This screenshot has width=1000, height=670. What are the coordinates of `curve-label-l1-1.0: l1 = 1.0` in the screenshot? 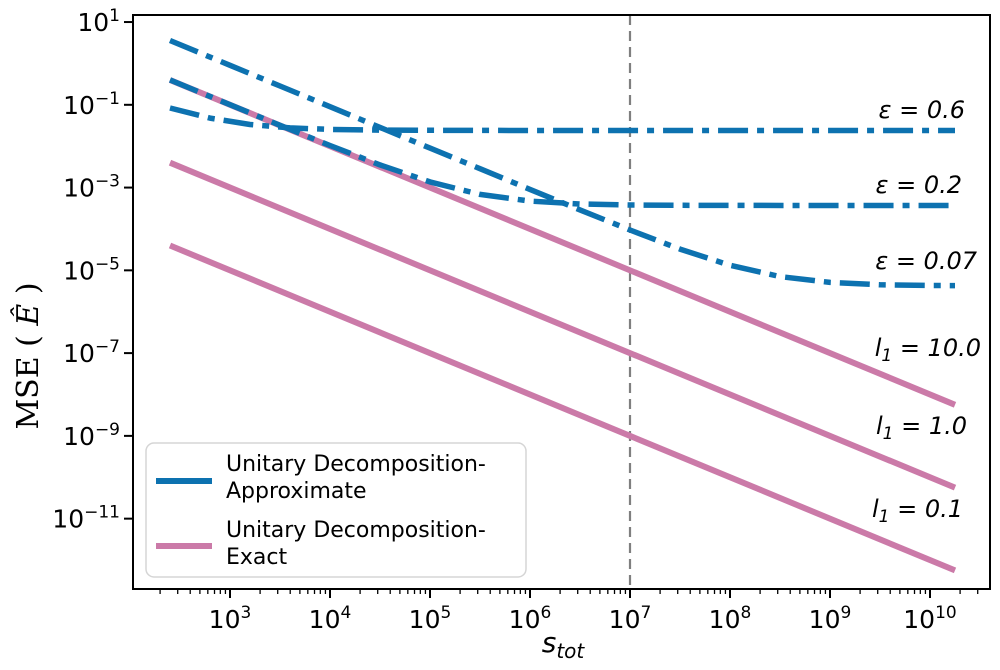 It's located at (921, 428).